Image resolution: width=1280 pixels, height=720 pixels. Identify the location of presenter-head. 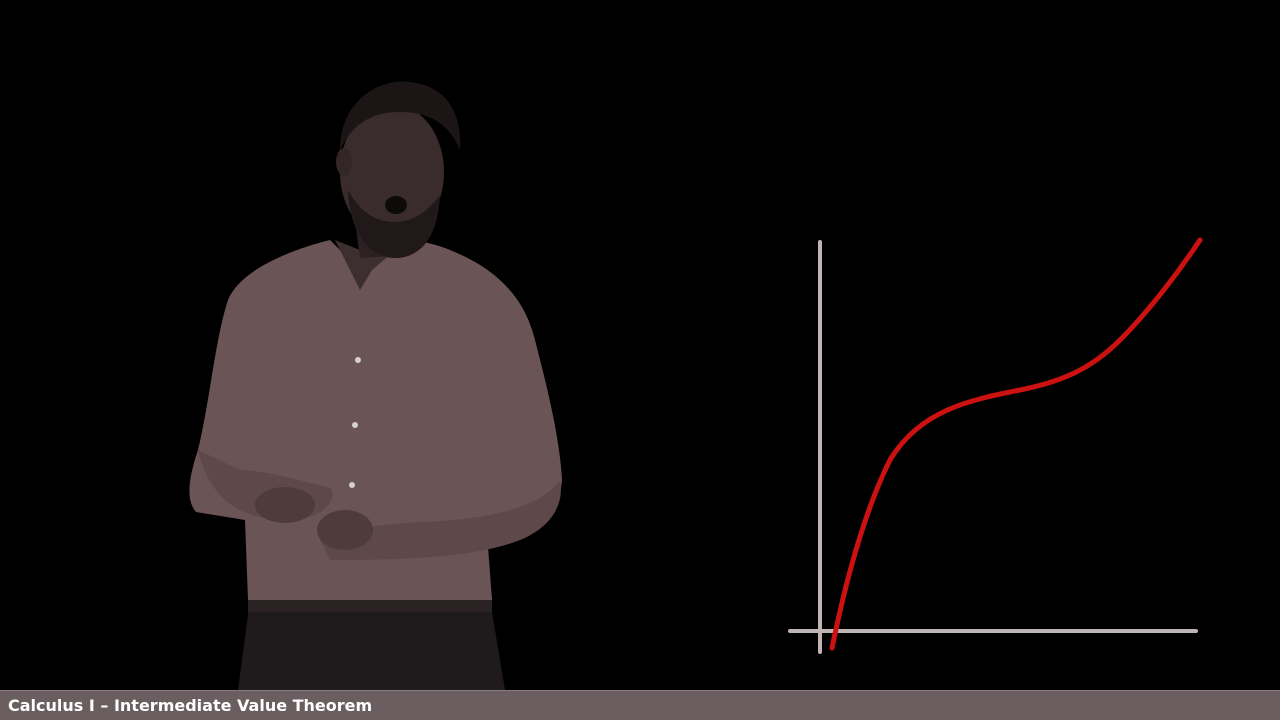
(392, 172).